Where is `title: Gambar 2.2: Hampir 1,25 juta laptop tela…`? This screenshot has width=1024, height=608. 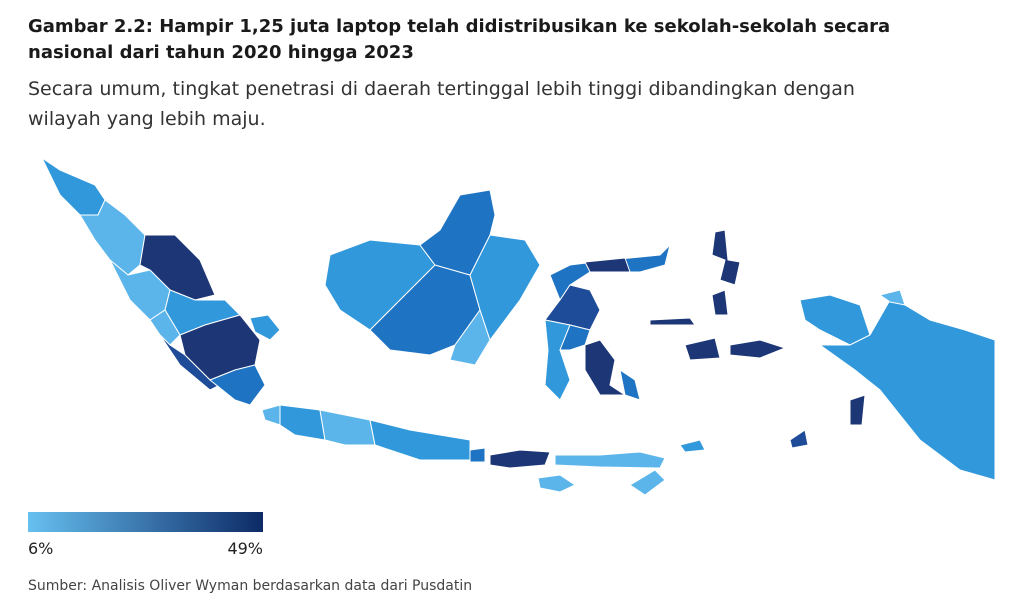 title: Gambar 2.2: Hampir 1,25 juta laptop tela… is located at coordinates (459, 26).